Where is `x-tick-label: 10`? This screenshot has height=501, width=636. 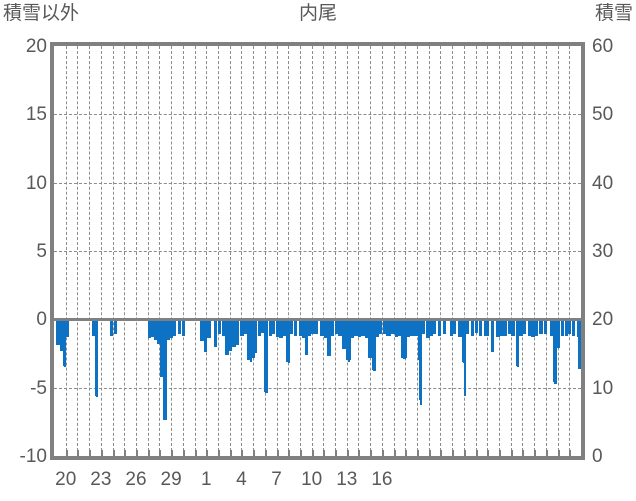
x-tick-label: 10 is located at coordinates (312, 479).